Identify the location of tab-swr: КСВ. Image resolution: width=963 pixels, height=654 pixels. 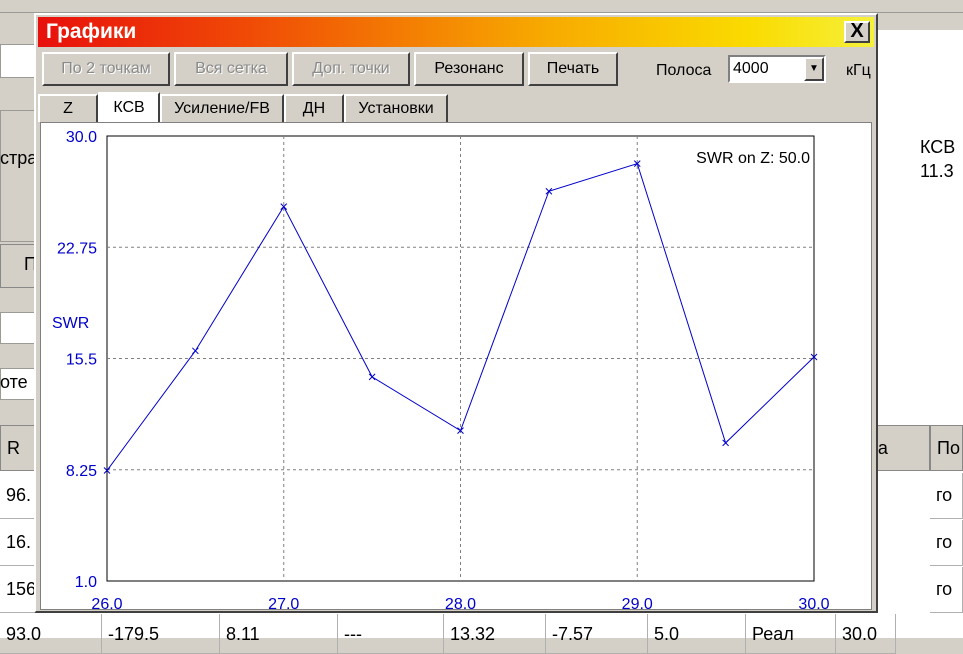
(129, 108).